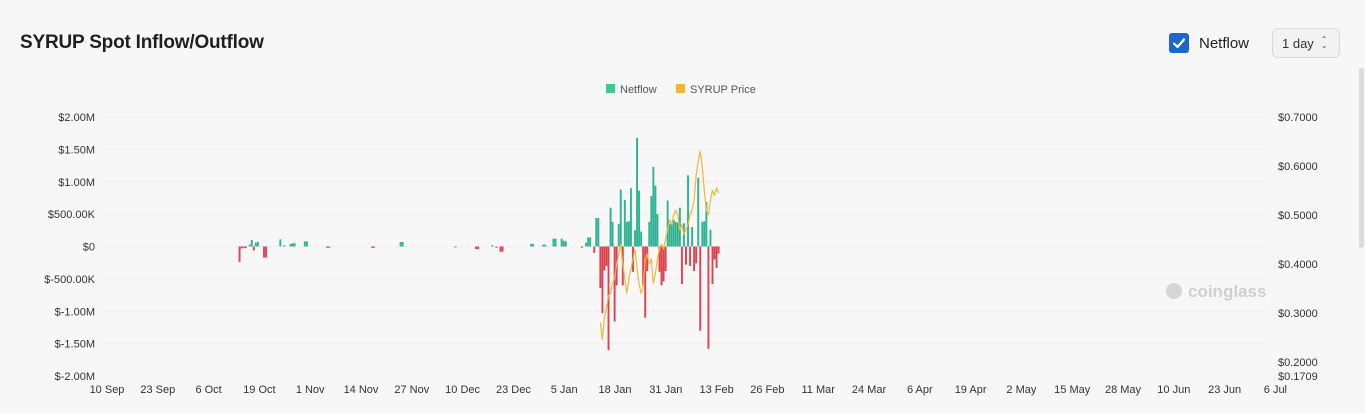 This screenshot has width=1365, height=413. Describe the element at coordinates (716, 390) in the screenshot. I see `x-tick-label: 13 Feb` at that location.